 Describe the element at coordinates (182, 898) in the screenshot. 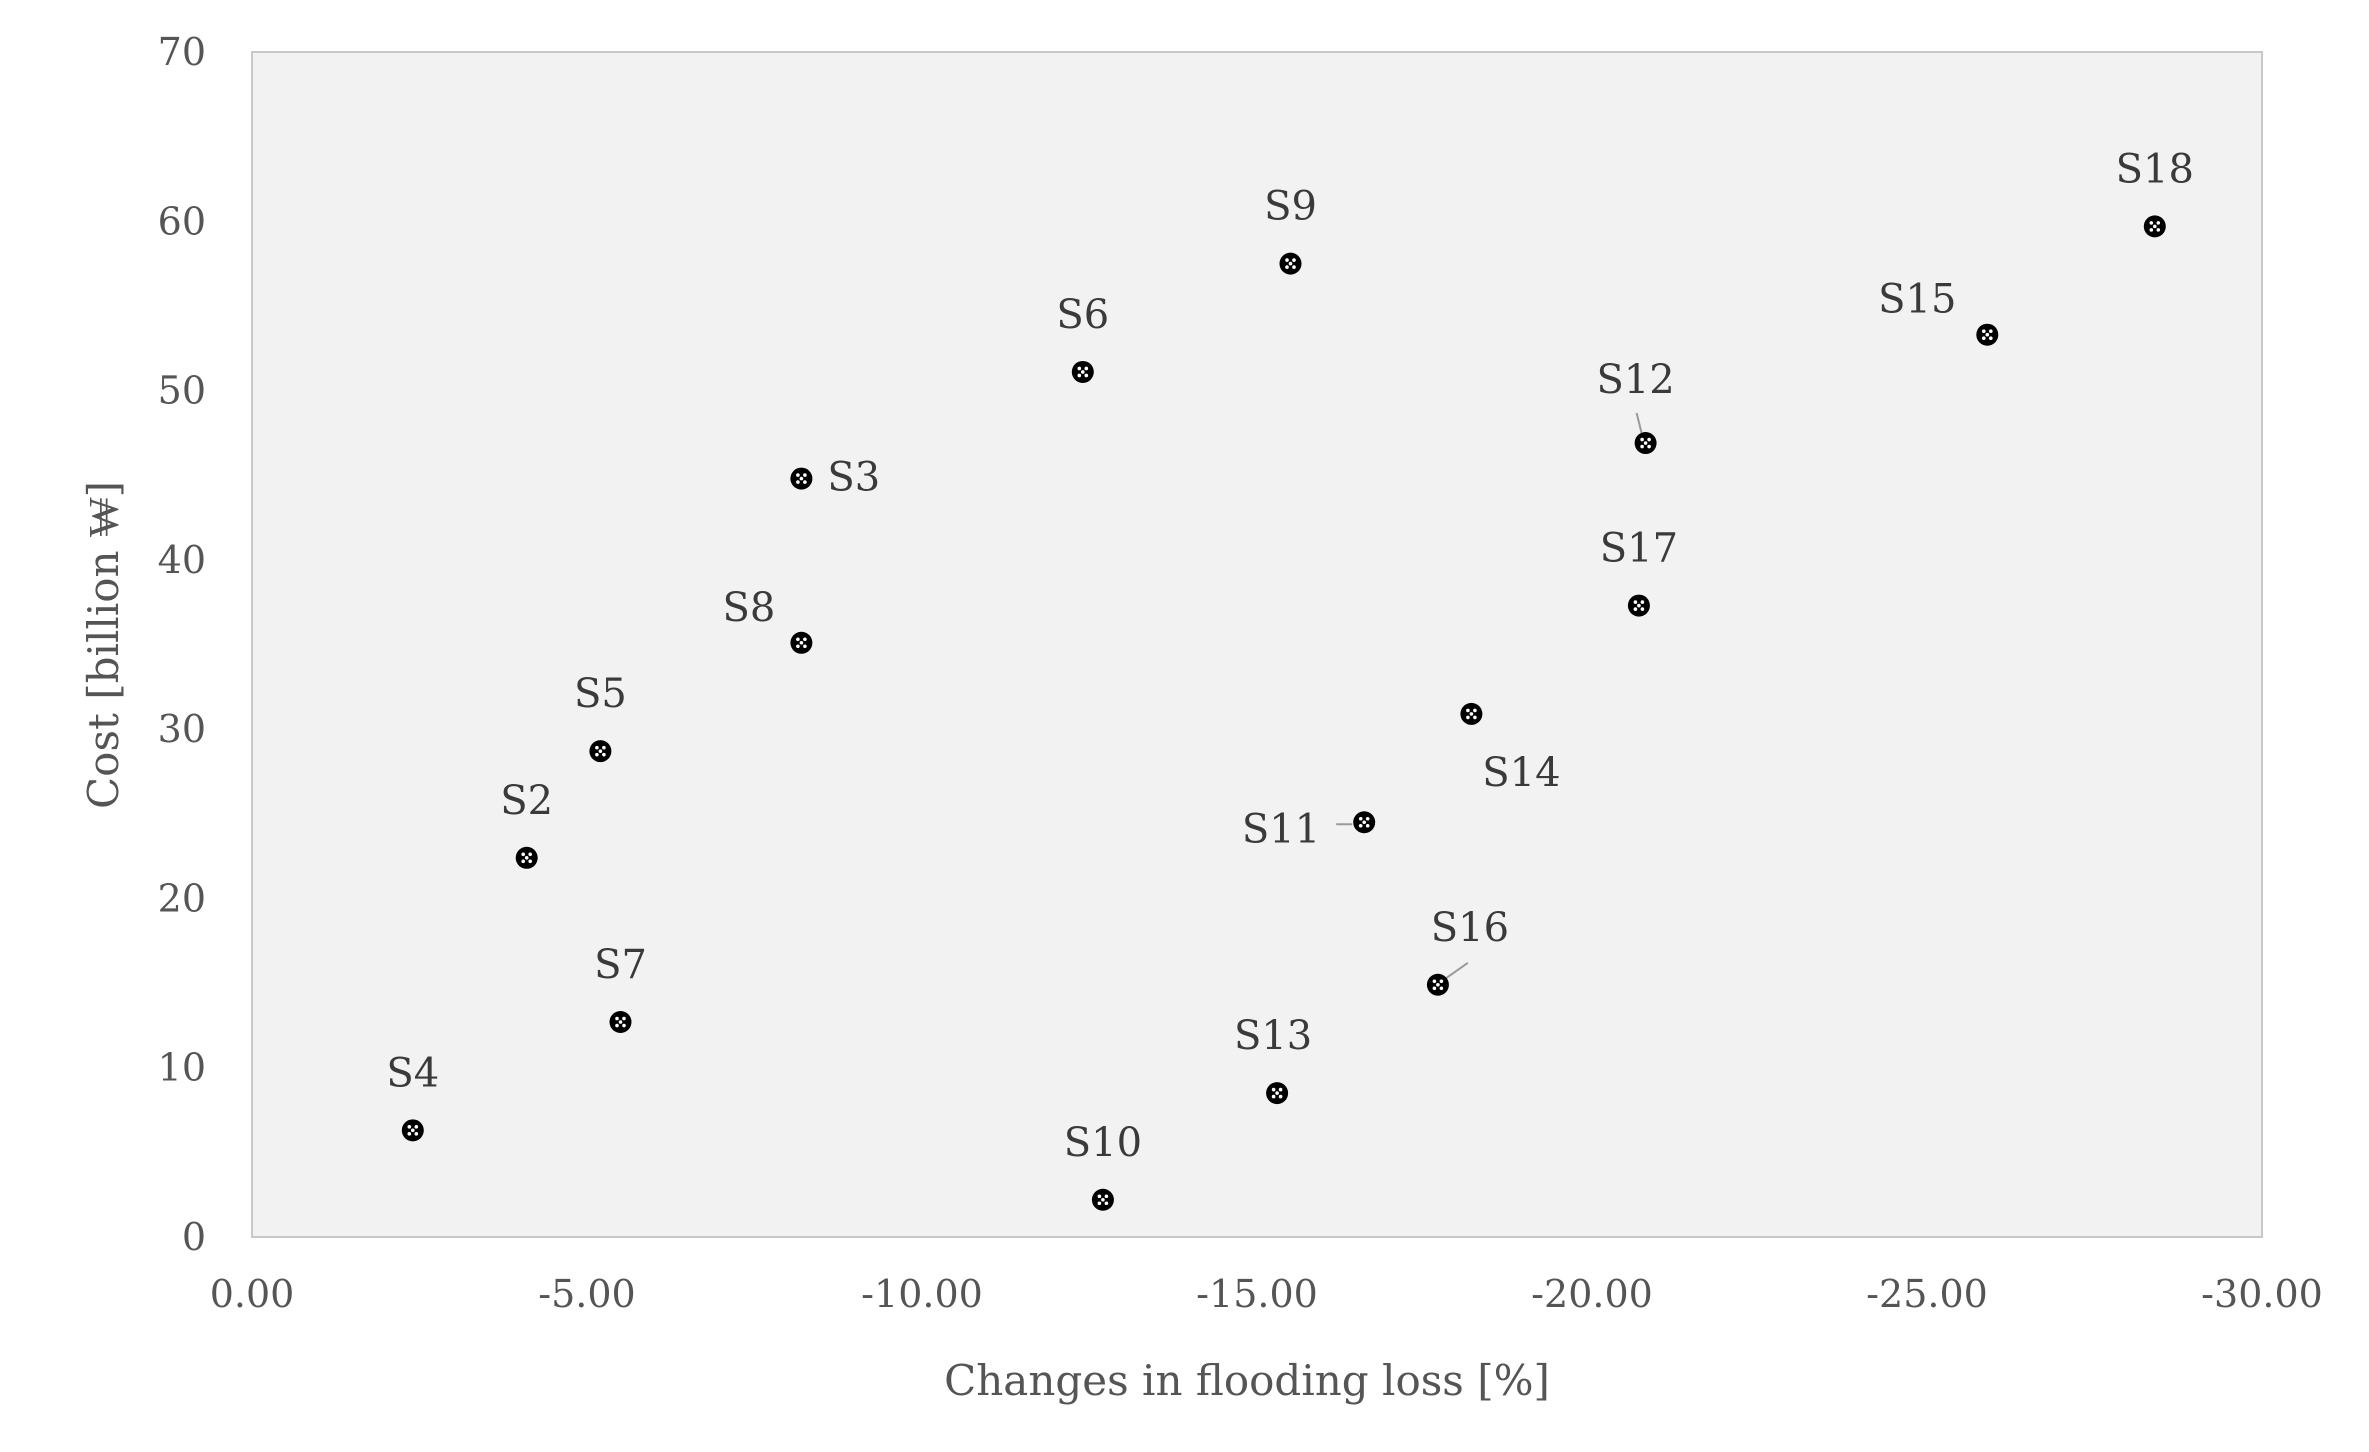

I see `y-tick-label: 20` at that location.